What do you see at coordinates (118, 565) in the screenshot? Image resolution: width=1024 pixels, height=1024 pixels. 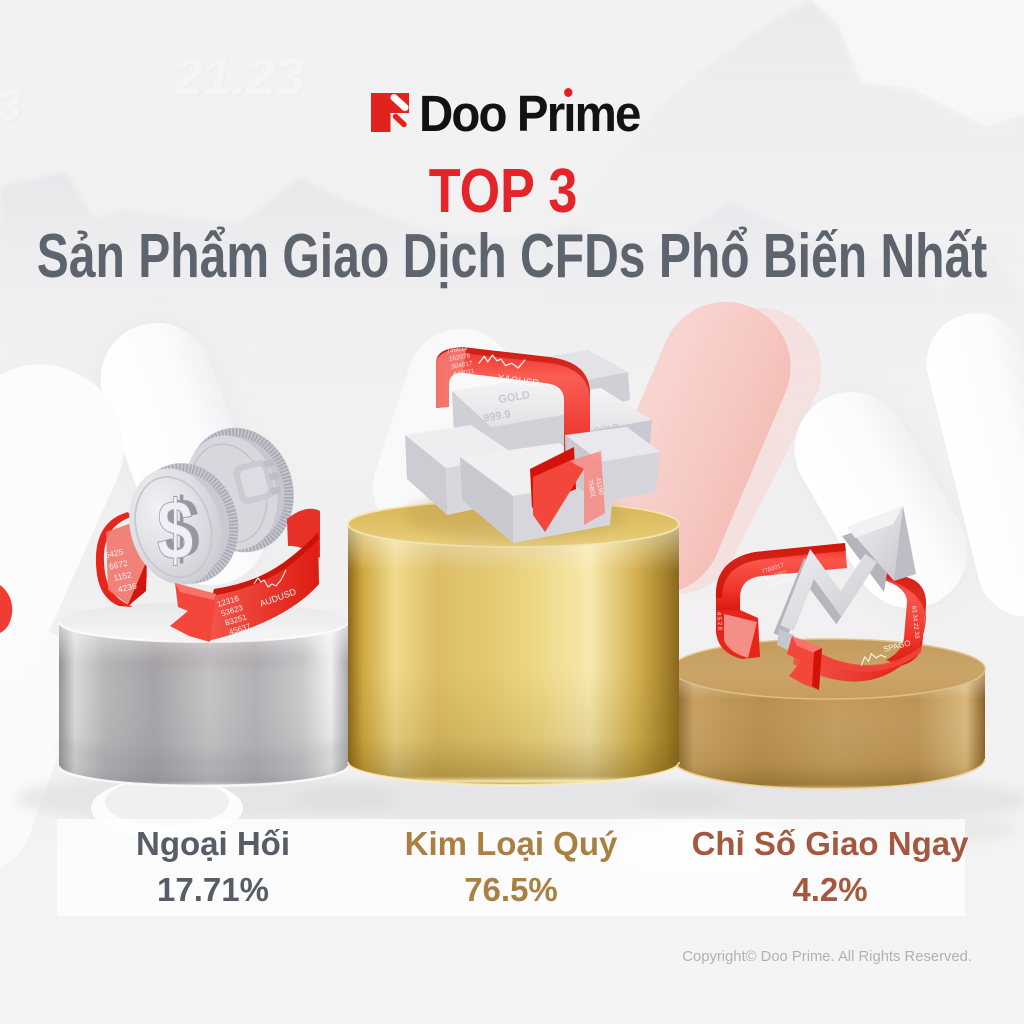 I see `svg-text: 6672` at bounding box center [118, 565].